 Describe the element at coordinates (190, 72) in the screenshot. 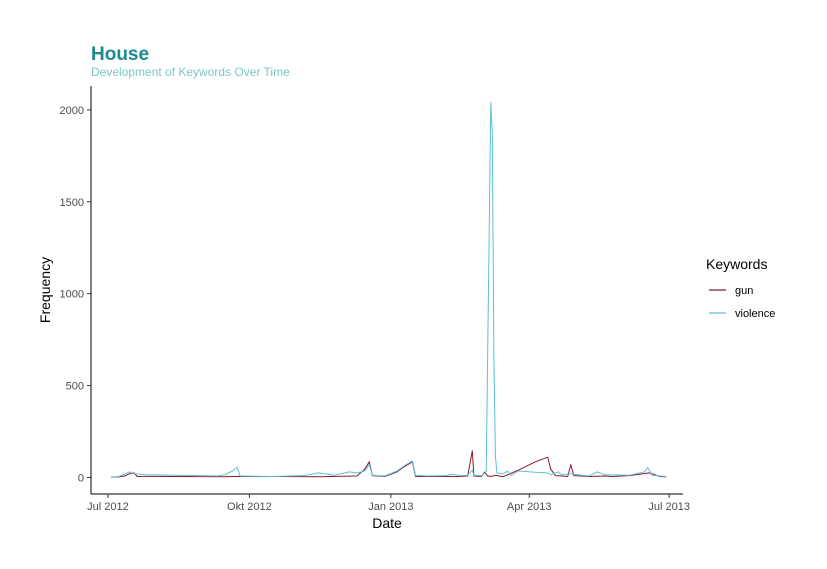

I see `chart-subtitle: Development of Keywords Over Time` at that location.